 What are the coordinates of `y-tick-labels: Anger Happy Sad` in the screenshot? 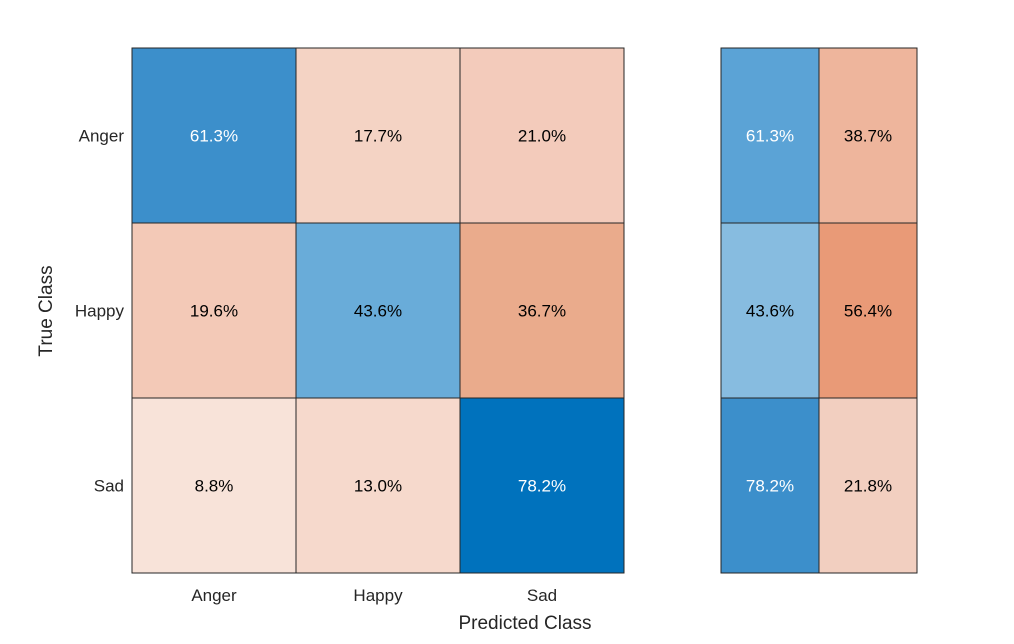 It's located at (100, 311).